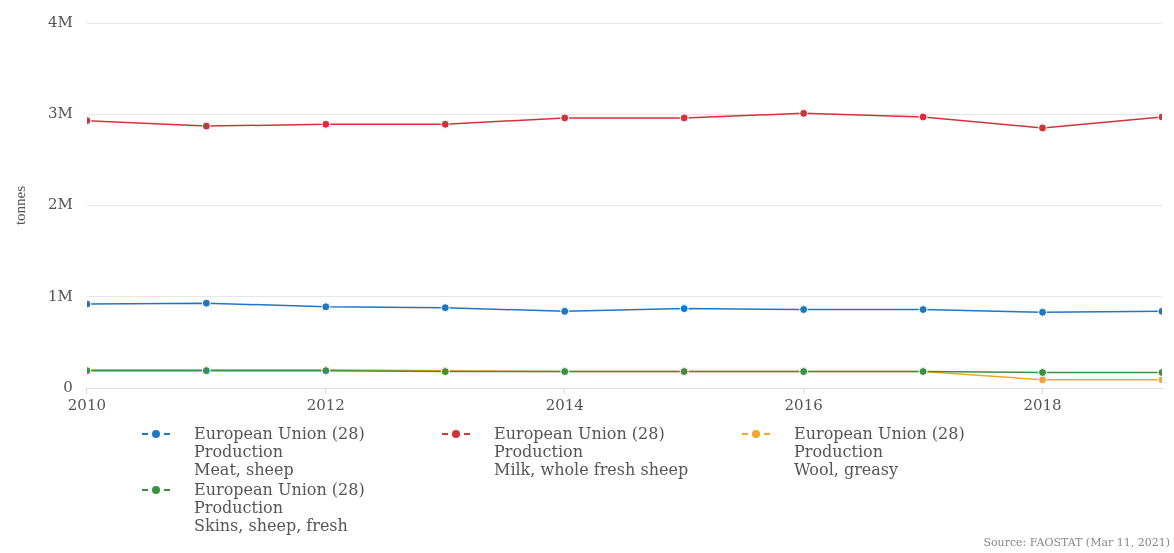 This screenshot has height=553, width=1174. What do you see at coordinates (60, 204) in the screenshot?
I see `y-tick-label: 2M` at bounding box center [60, 204].